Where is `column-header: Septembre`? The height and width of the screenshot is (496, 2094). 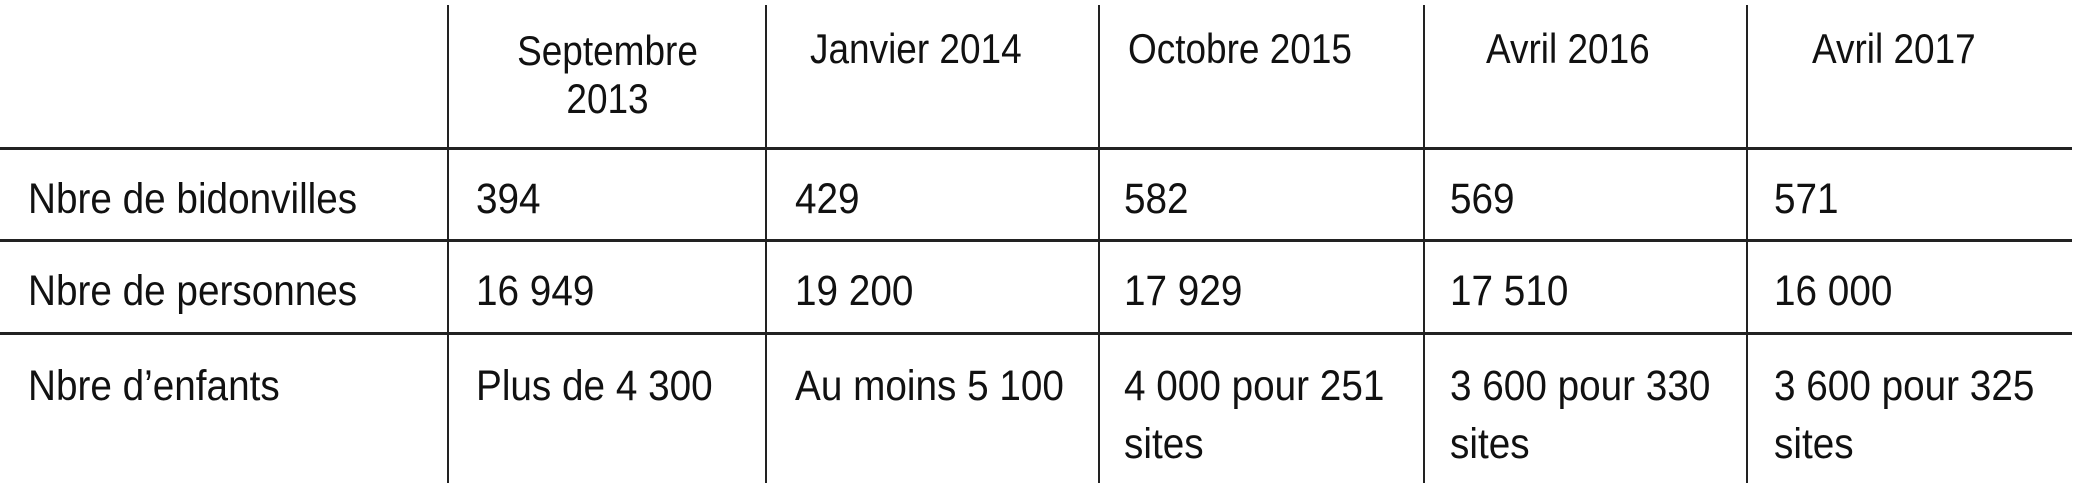
column-header: Septembre is located at coordinates (607, 50).